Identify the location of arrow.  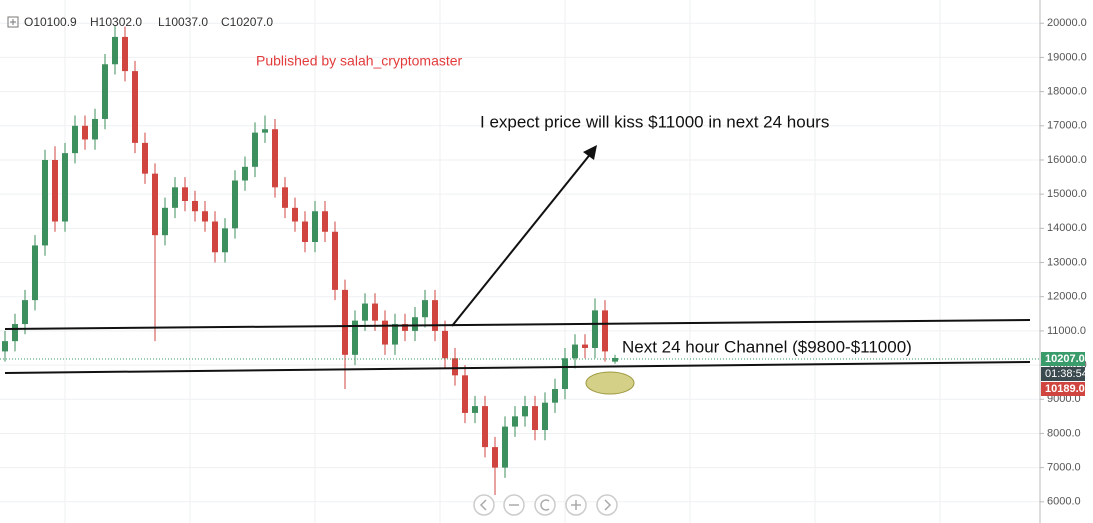
(522, 239).